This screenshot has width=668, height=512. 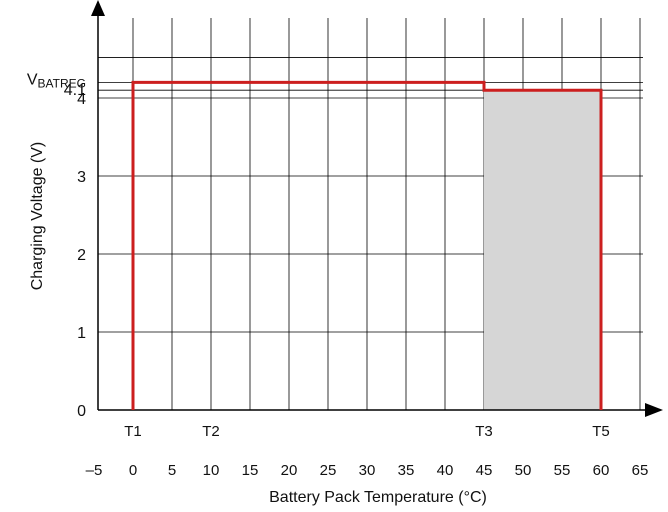 I want to click on y-axis-label: Charging Voltage (V), so click(x=37, y=216).